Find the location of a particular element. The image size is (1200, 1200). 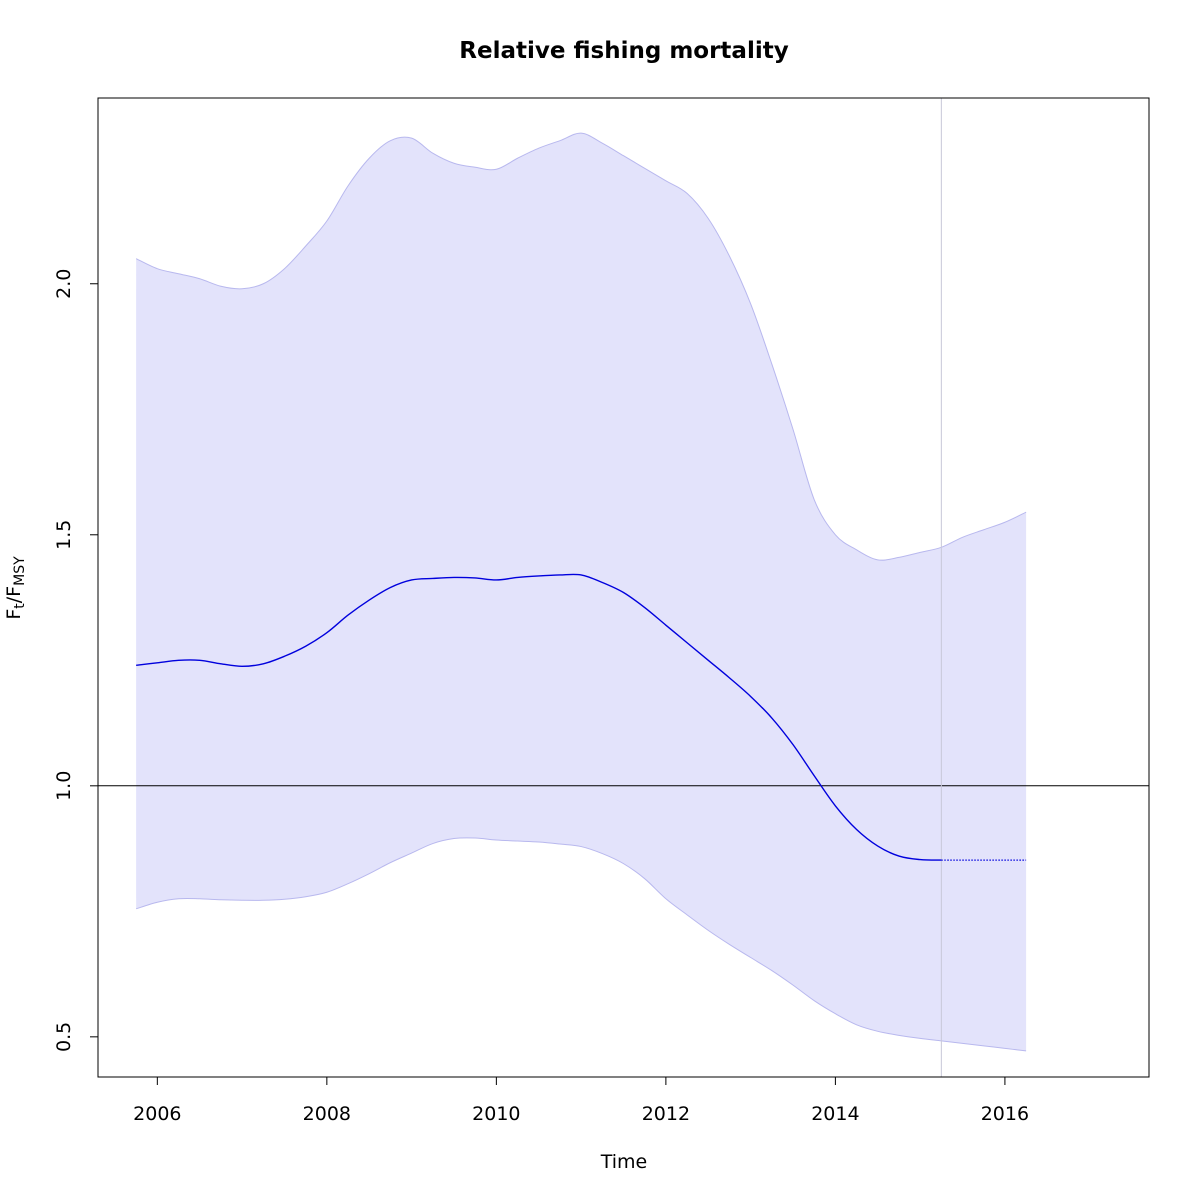

chart-title: Relative fishing mortality is located at coordinates (623, 51).